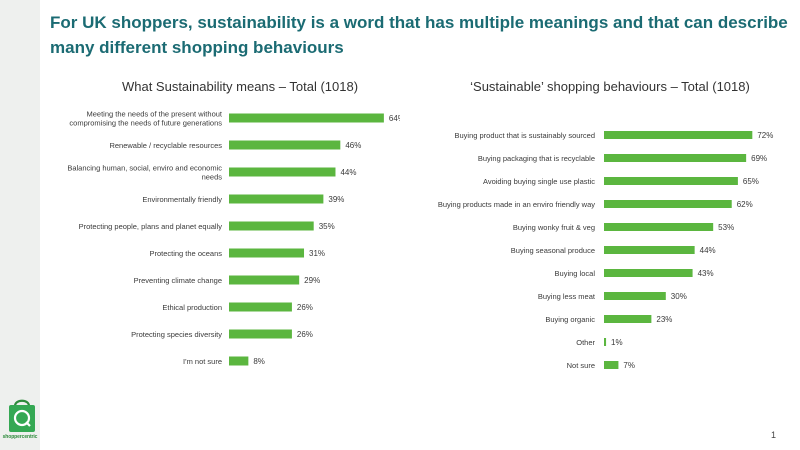 The image size is (800, 450). Describe the element at coordinates (617, 342) in the screenshot. I see `value-label: 1%` at that location.